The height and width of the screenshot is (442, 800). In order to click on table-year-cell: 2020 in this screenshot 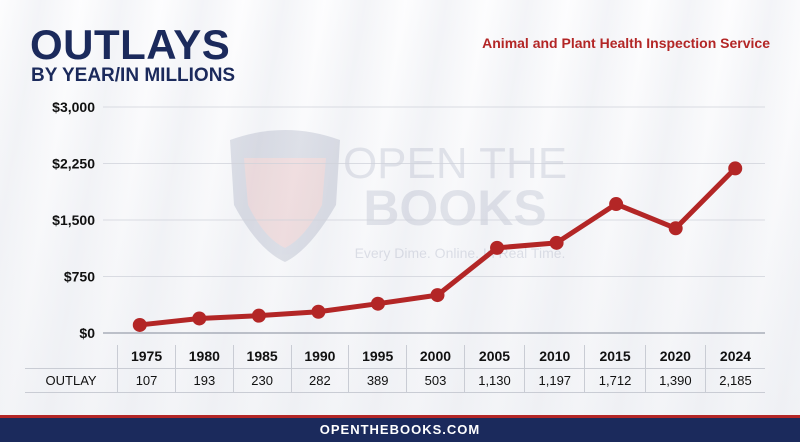, I will do `click(675, 357)`.